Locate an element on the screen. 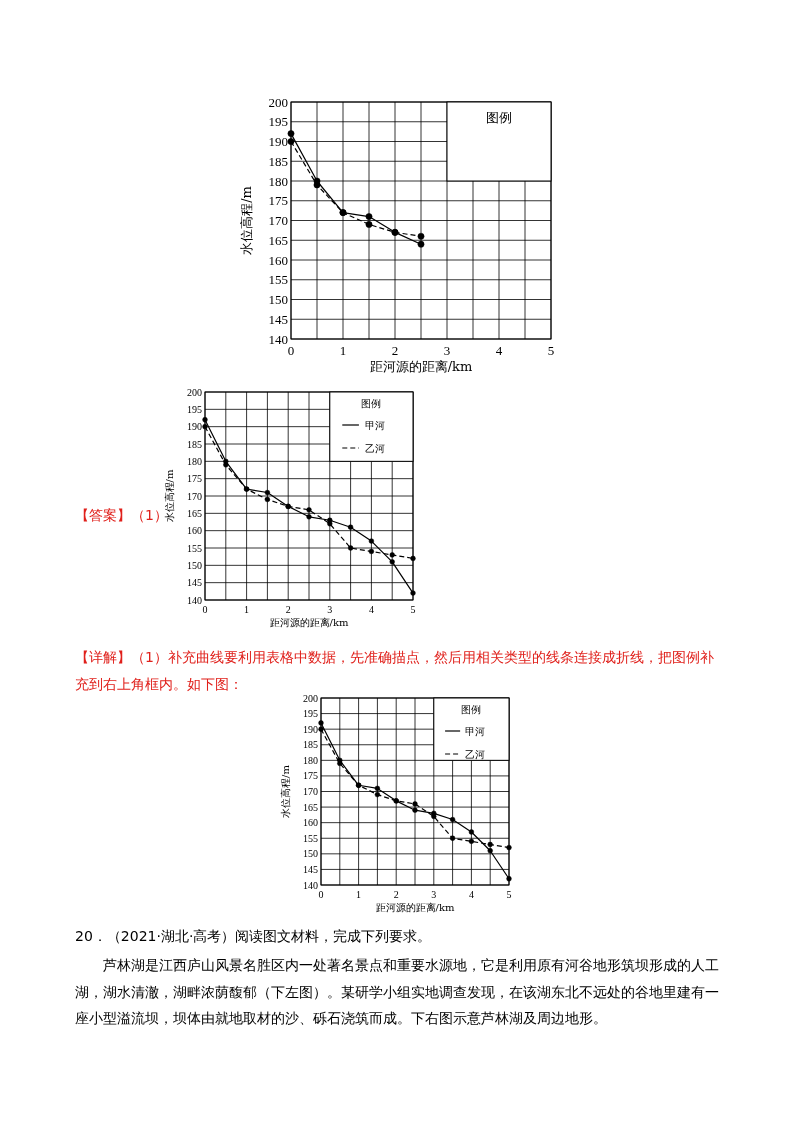  legend-label: 乙河 is located at coordinates (475, 754).